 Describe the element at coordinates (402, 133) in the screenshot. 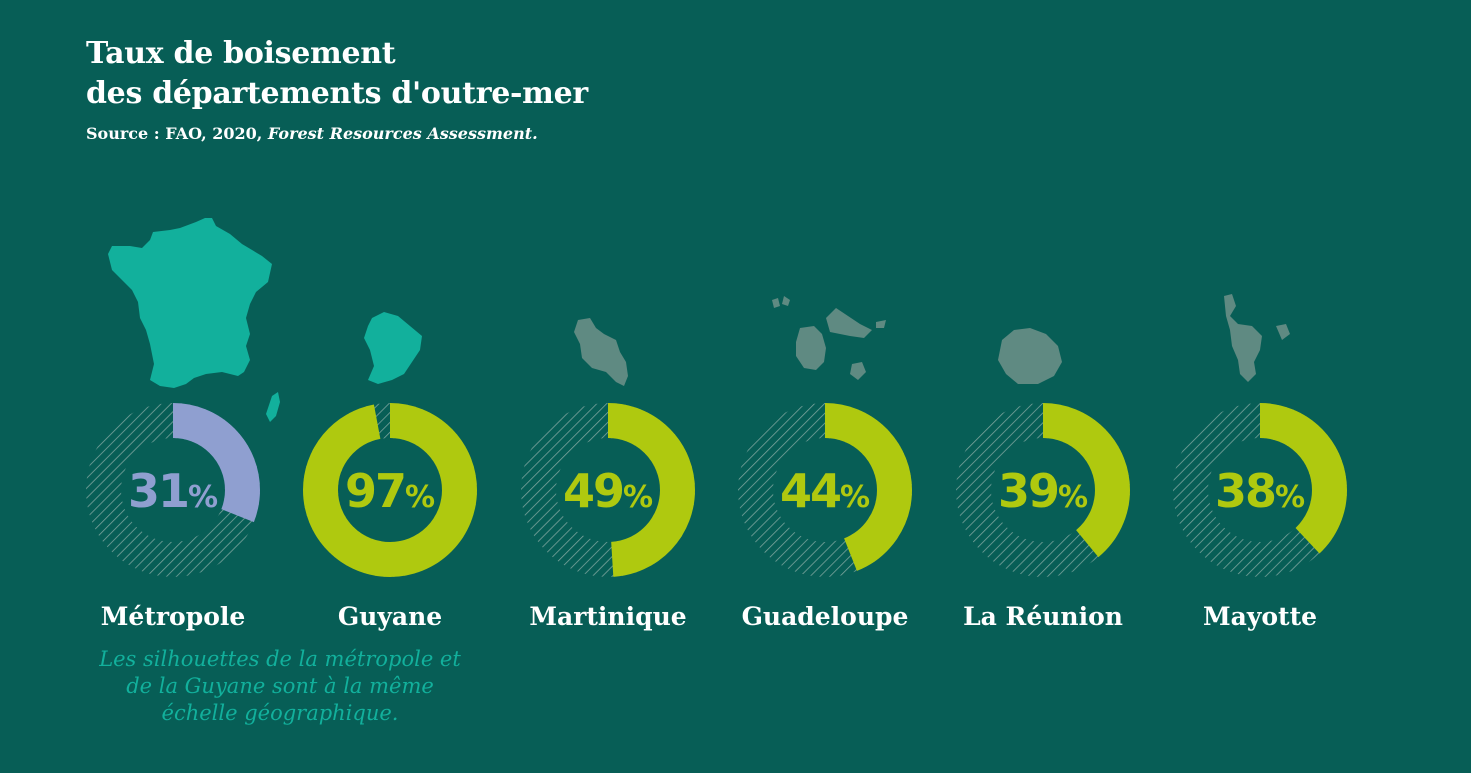

I see `source-title: Forest Resources Assessment.` at that location.